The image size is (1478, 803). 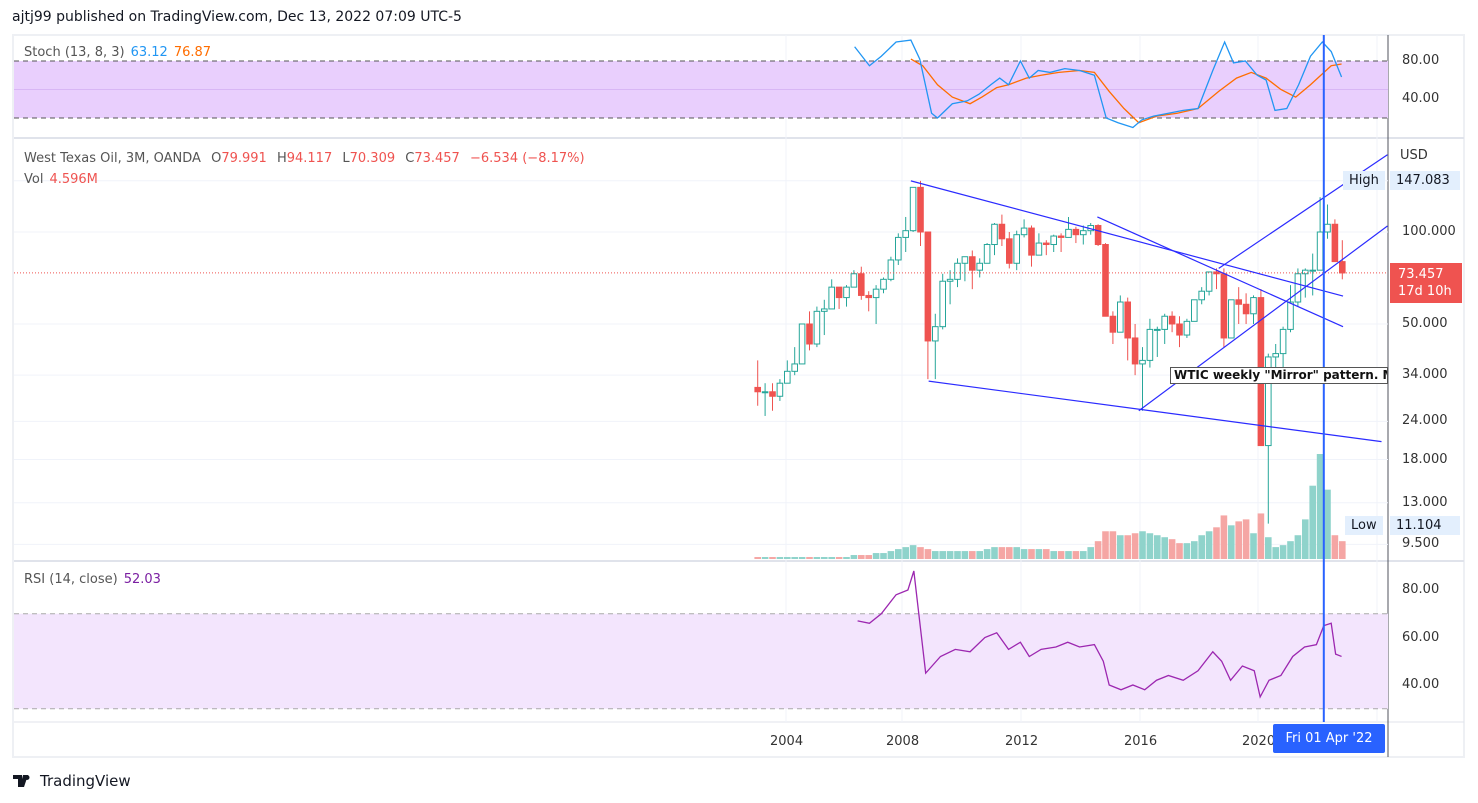 What do you see at coordinates (787, 741) in the screenshot?
I see `time-tick: 2004` at bounding box center [787, 741].